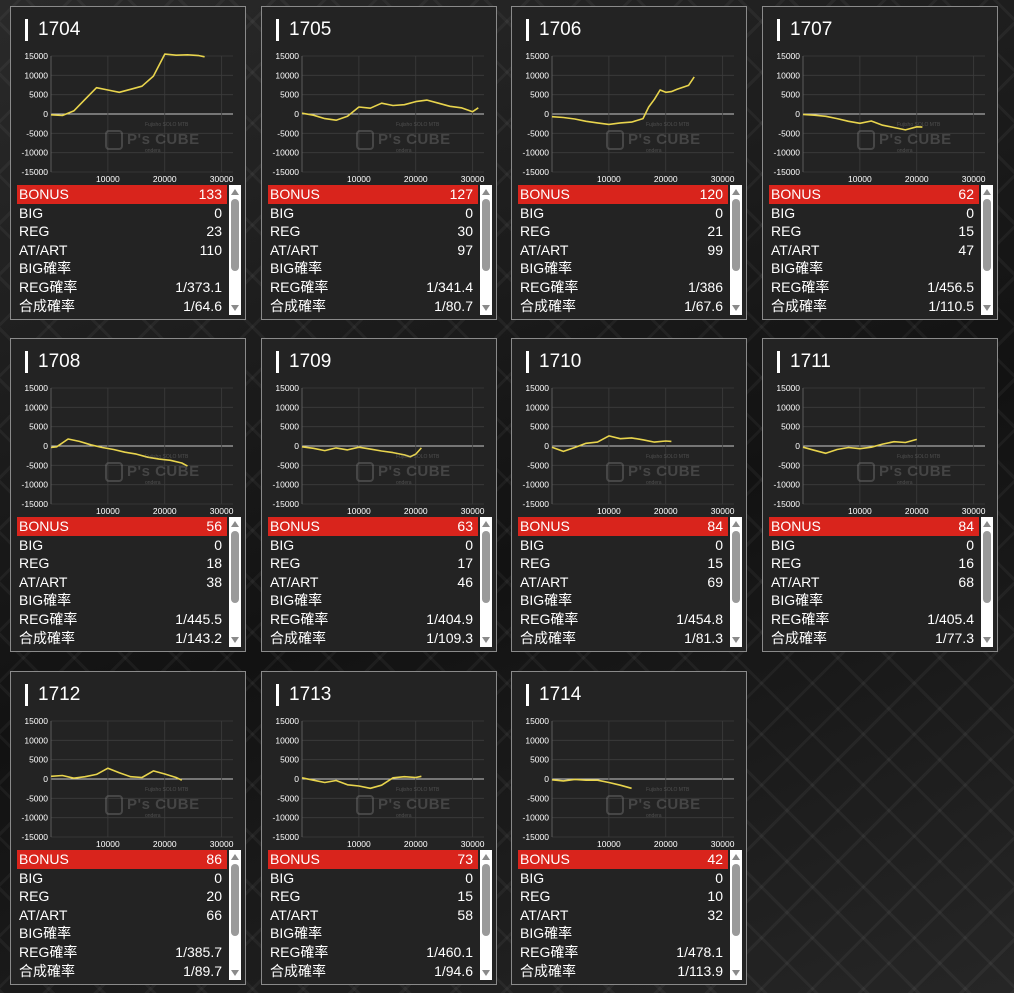 Image resolution: width=1014 pixels, height=993 pixels. Describe the element at coordinates (874, 619) in the screenshot. I see `reg-rate-row: REG確率 1/405.4` at that location.